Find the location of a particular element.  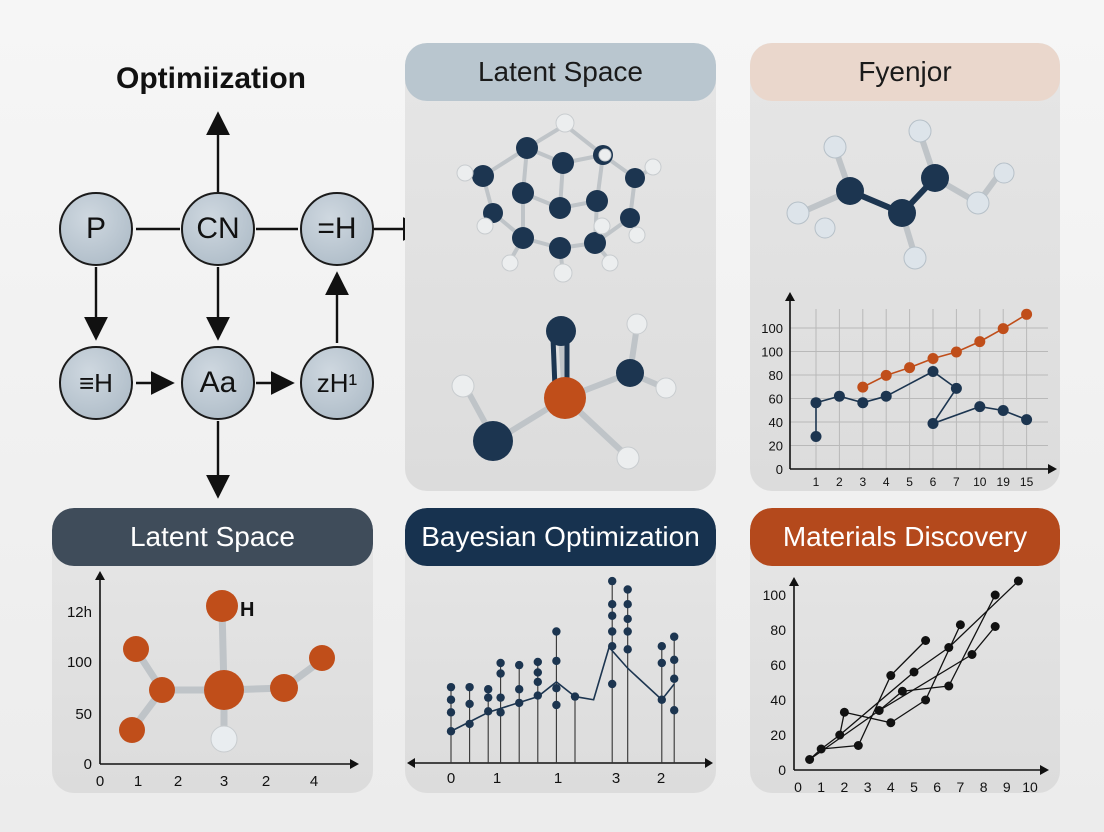

x-tick-label: 9 is located at coordinates (1007, 786).